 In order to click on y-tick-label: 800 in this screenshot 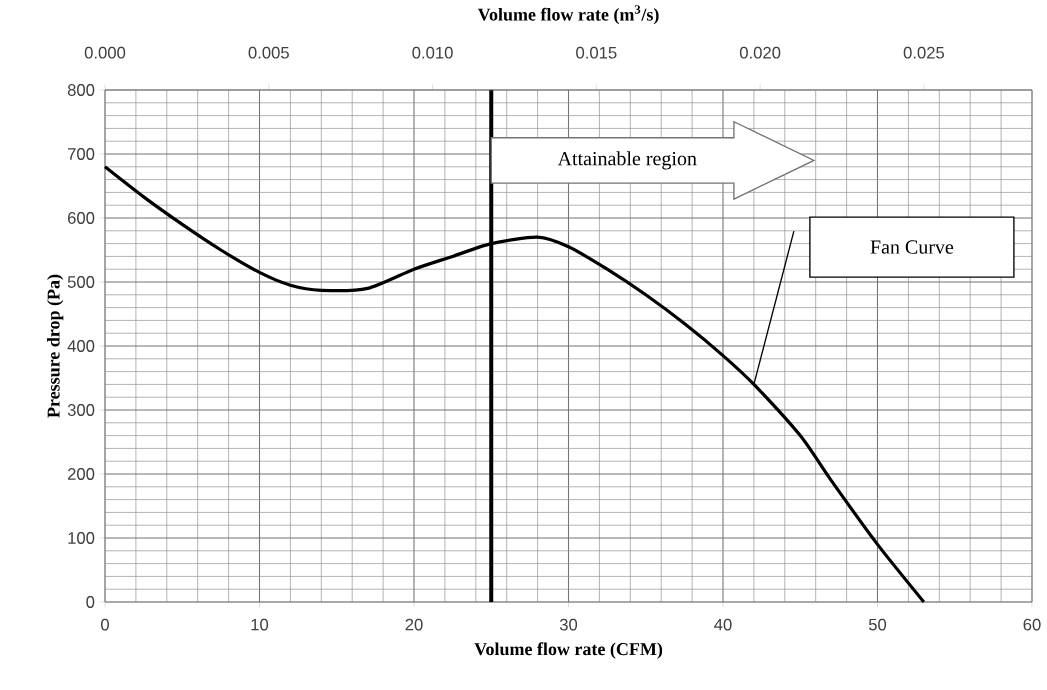, I will do `click(81, 90)`.